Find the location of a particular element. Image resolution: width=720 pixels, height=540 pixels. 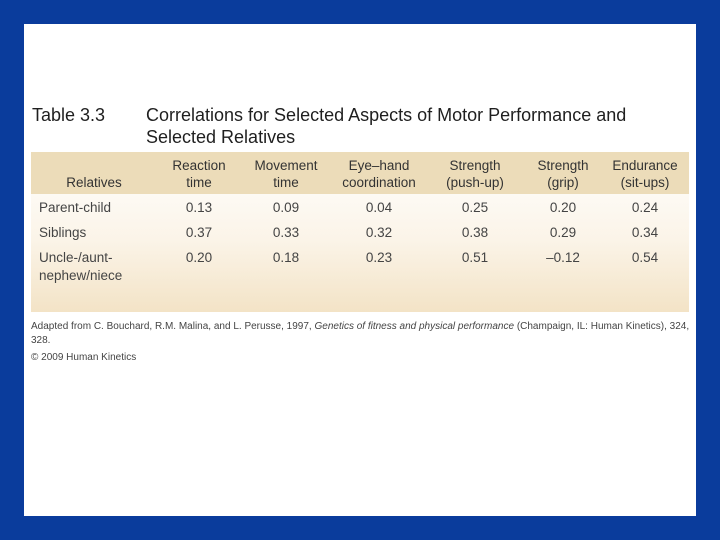

row-label: Parent-child is located at coordinates (75, 207).